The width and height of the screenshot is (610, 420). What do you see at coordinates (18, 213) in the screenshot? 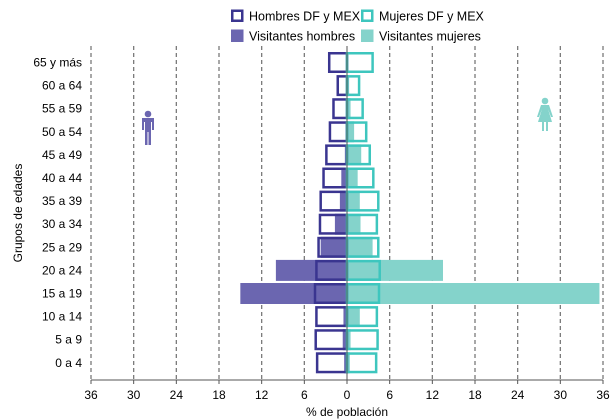
I see `y-axis-title: Grupos de edades` at bounding box center [18, 213].